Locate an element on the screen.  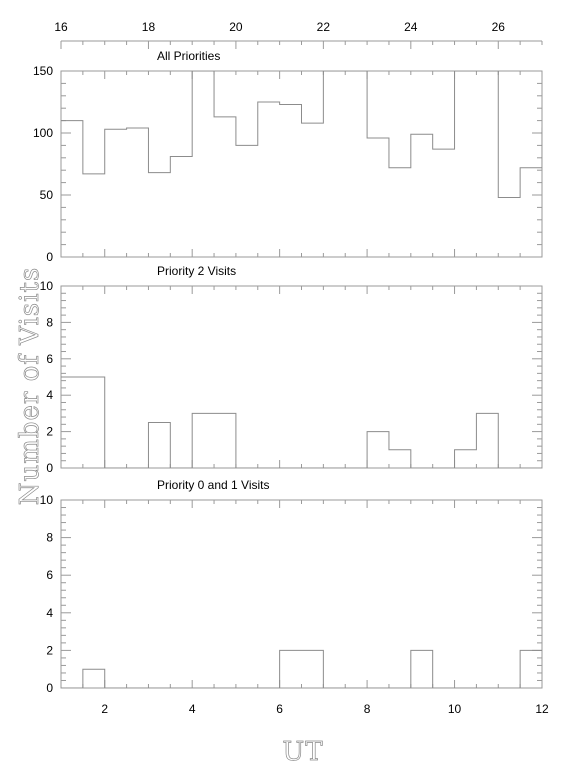
panel-y-tick-label: 50 is located at coordinates (47, 195).